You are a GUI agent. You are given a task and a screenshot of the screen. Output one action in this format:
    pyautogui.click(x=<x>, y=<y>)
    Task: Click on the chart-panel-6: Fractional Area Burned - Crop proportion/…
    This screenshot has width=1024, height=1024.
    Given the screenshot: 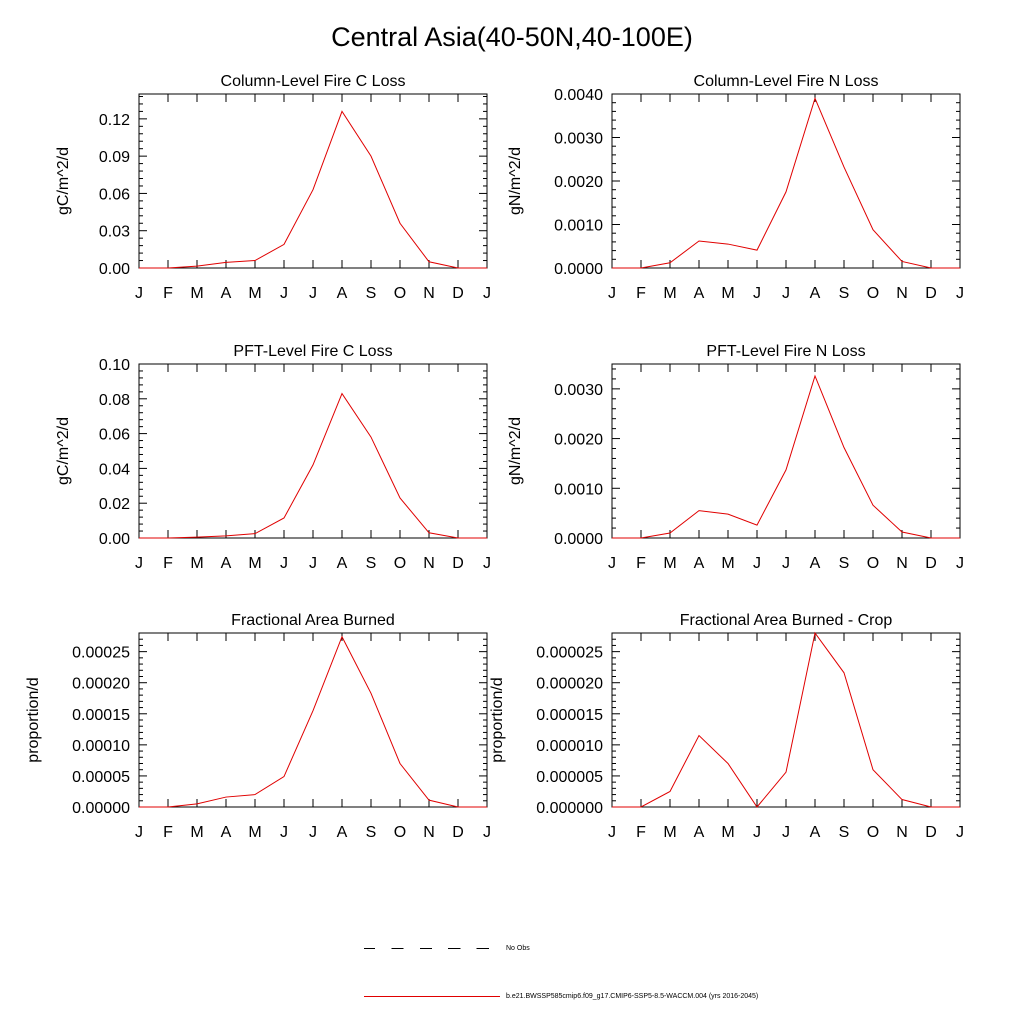 What is the action you would take?
    pyautogui.click(x=726, y=726)
    